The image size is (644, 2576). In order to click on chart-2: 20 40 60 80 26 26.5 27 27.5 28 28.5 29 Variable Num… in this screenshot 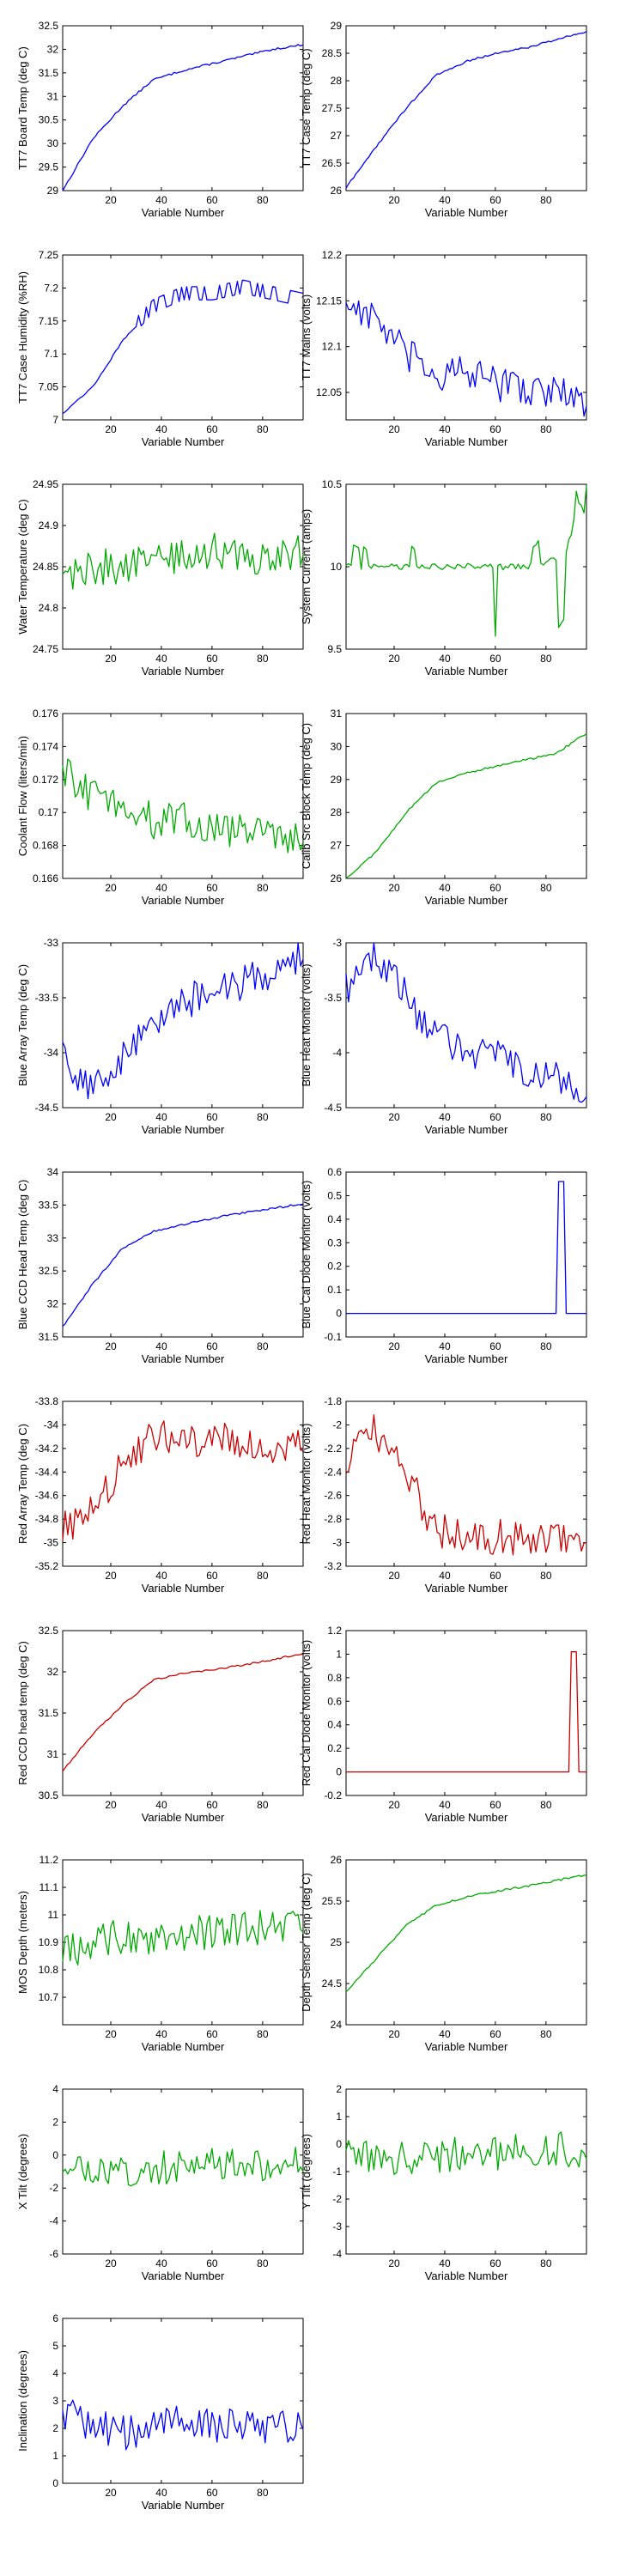, I will do `click(444, 119)`.